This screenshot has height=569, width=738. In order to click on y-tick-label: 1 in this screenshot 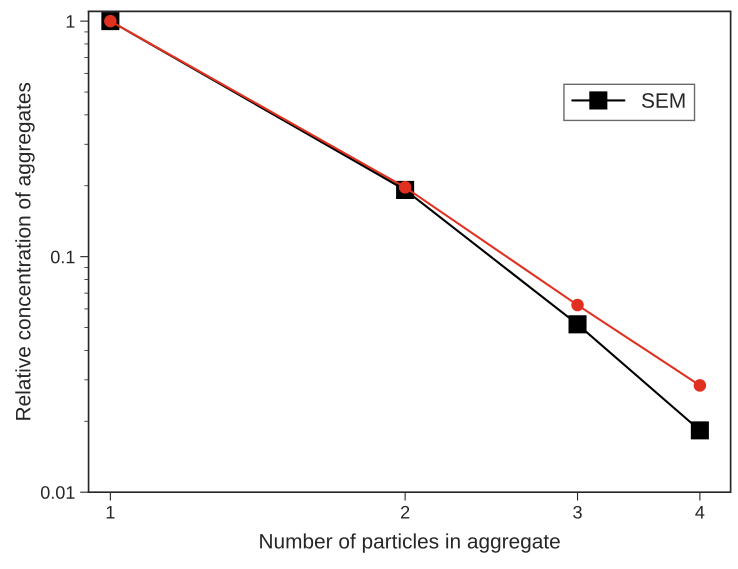, I will do `click(70, 21)`.